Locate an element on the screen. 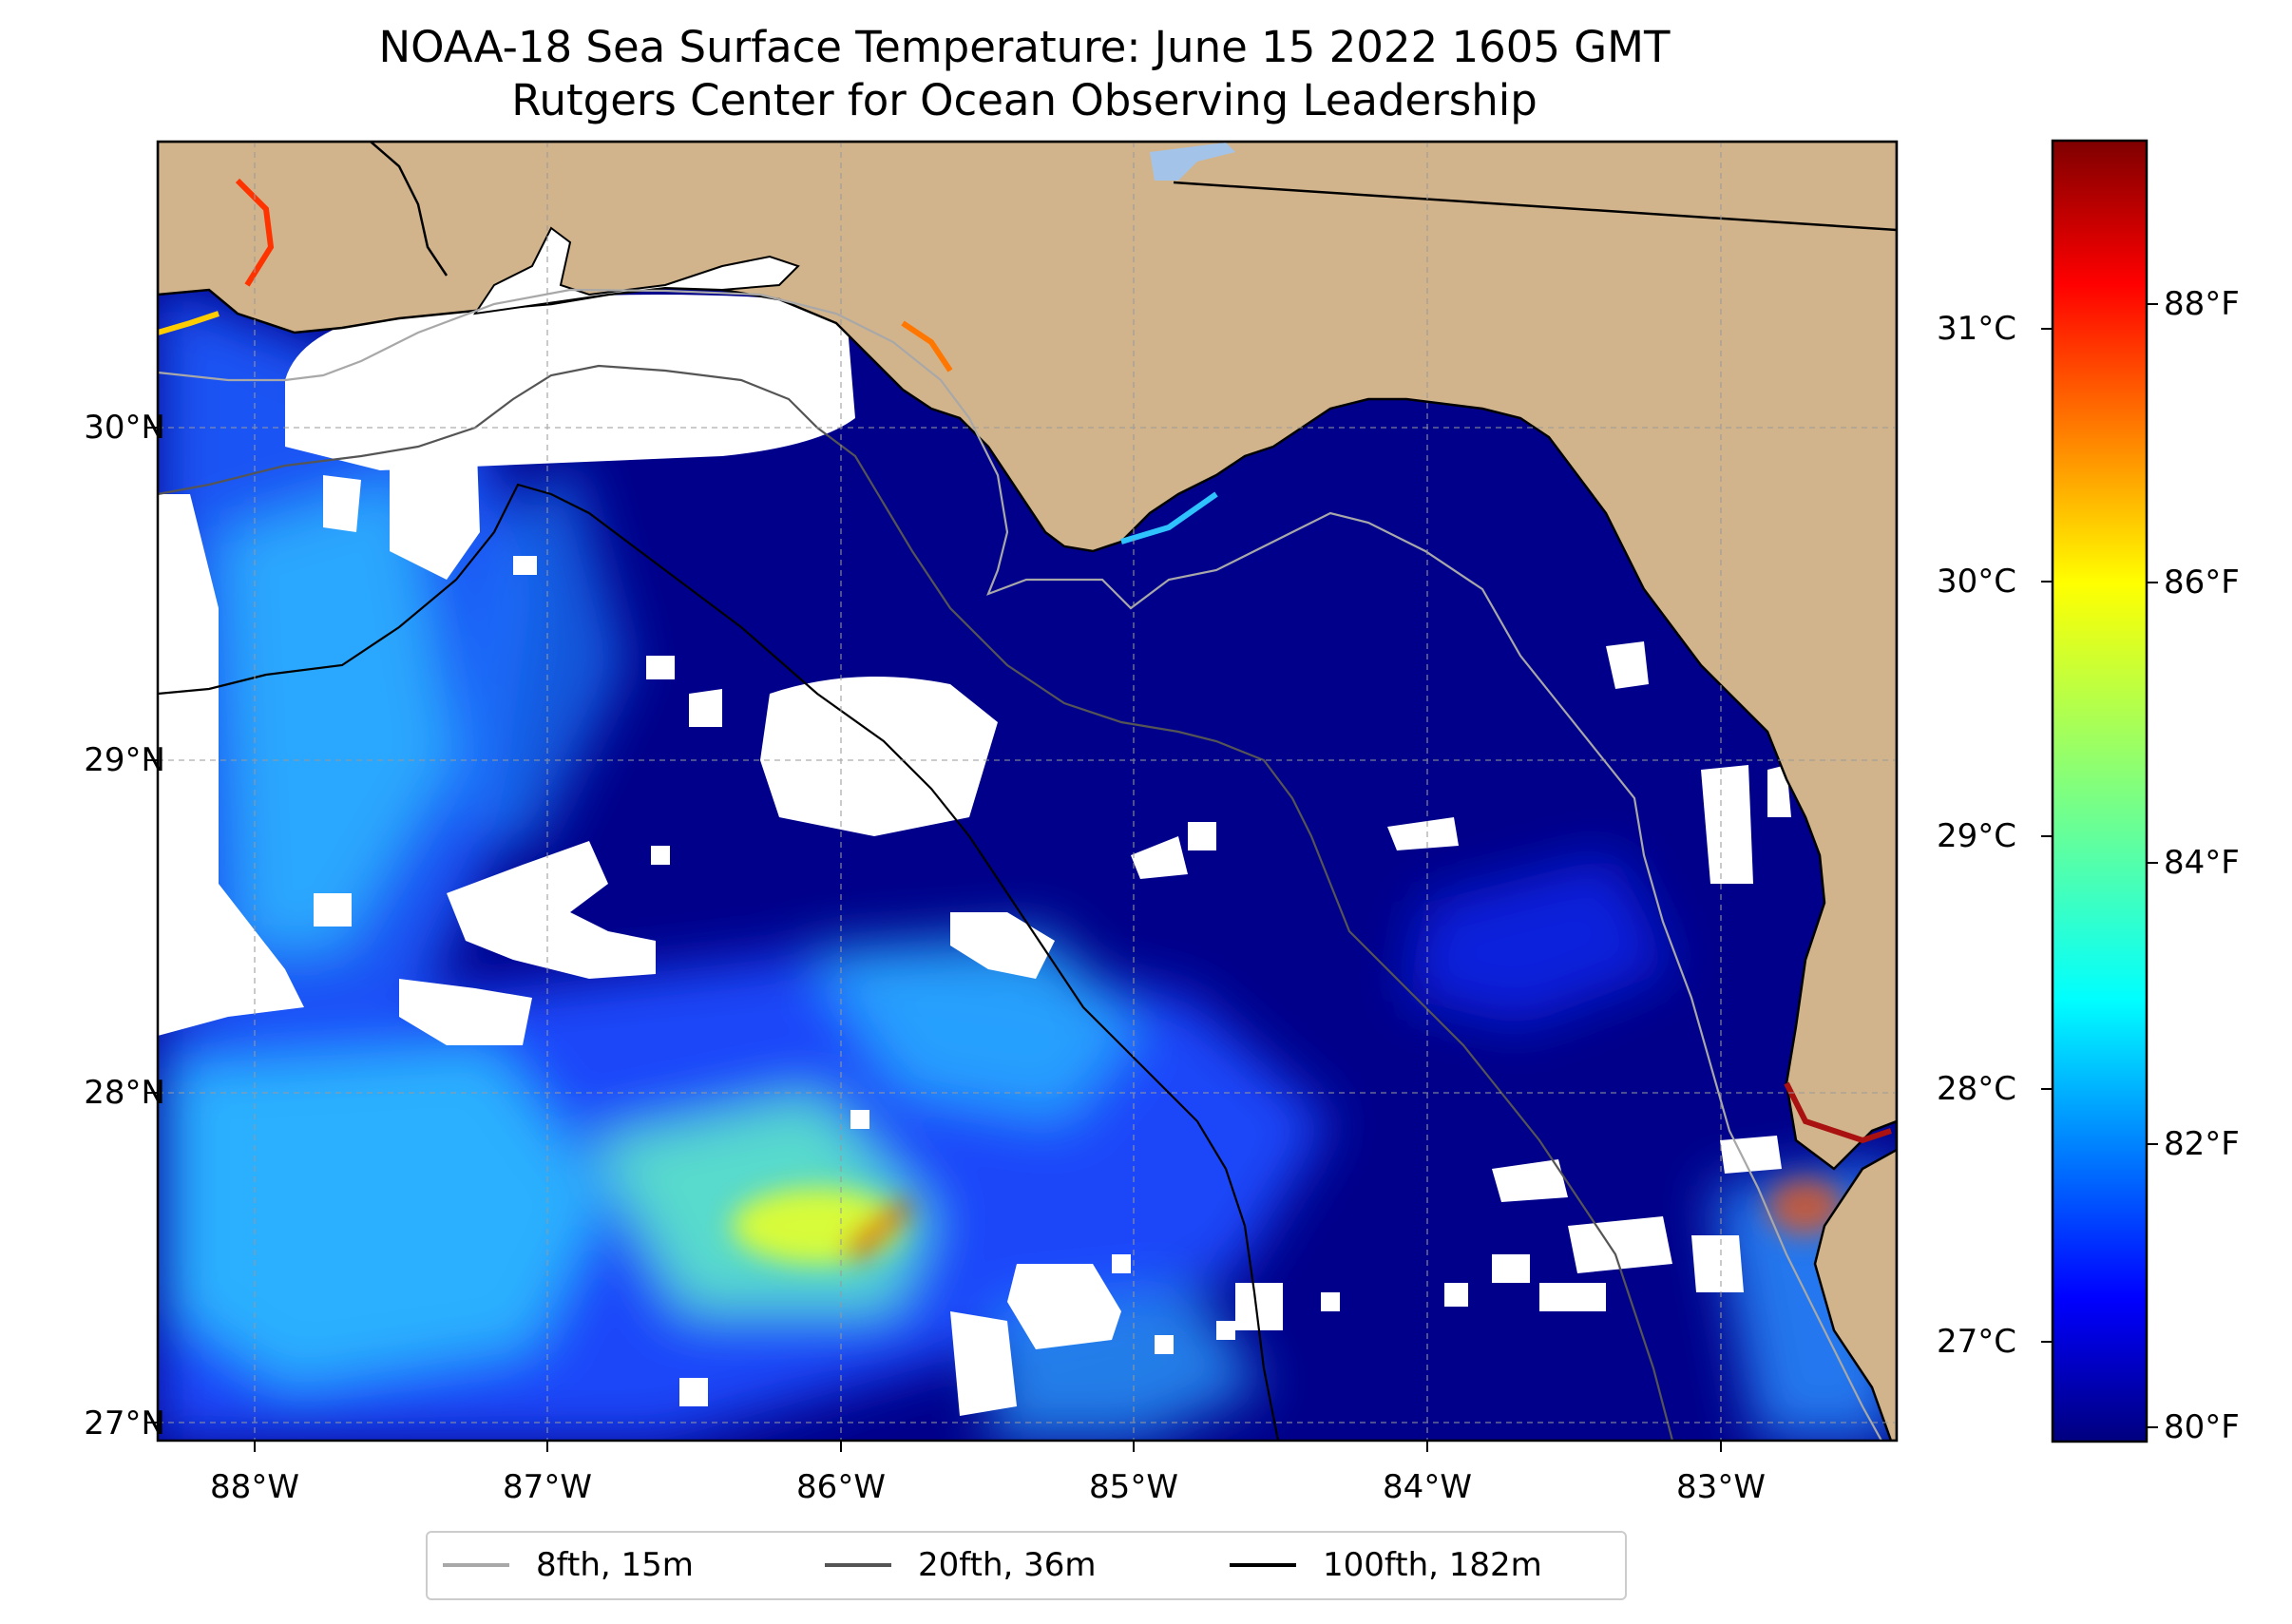 The image size is (2292, 1624). lat-label-27n: 27°N is located at coordinates (124, 1423).